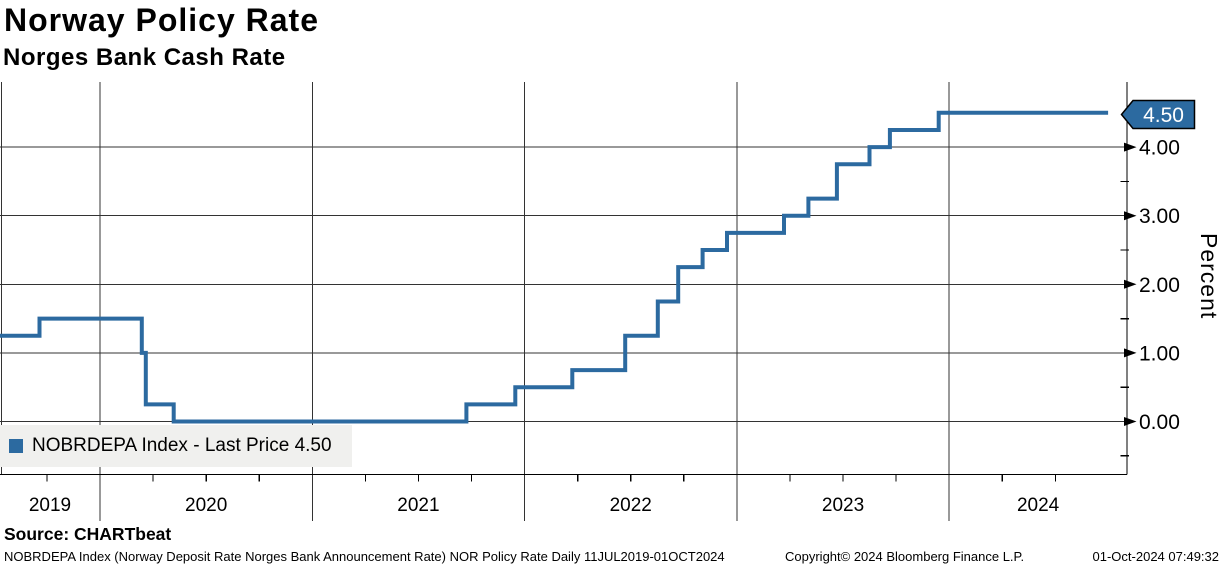 The height and width of the screenshot is (566, 1224). Describe the element at coordinates (1159, 216) in the screenshot. I see `y-axis-tick-label: 3.00` at that location.